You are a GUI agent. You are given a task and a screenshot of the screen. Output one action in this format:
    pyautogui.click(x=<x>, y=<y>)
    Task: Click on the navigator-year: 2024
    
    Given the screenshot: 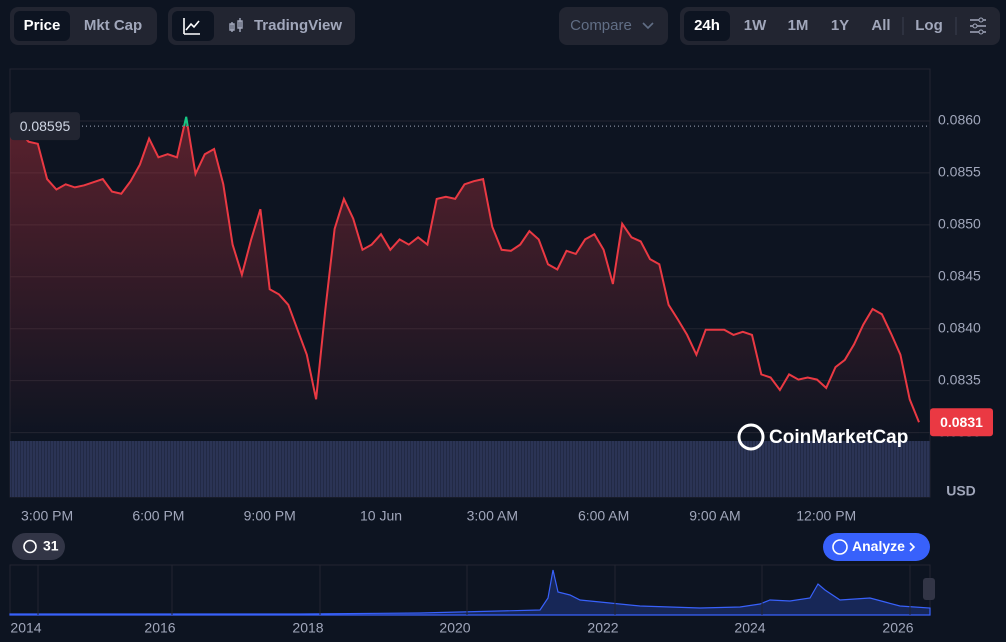 What is the action you would take?
    pyautogui.click(x=749, y=628)
    